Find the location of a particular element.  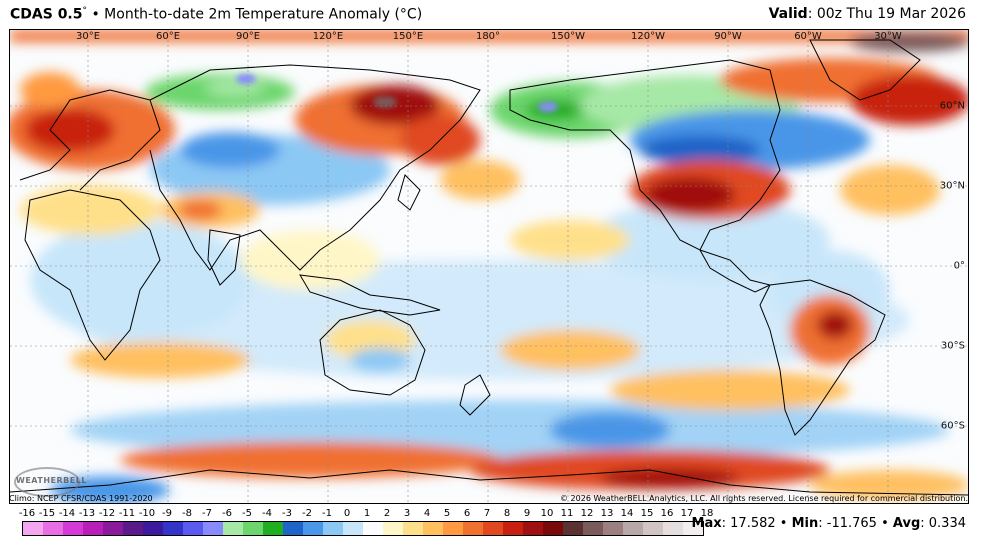

weatherbell-logo: WEATHERBELL is located at coordinates (50, 482).